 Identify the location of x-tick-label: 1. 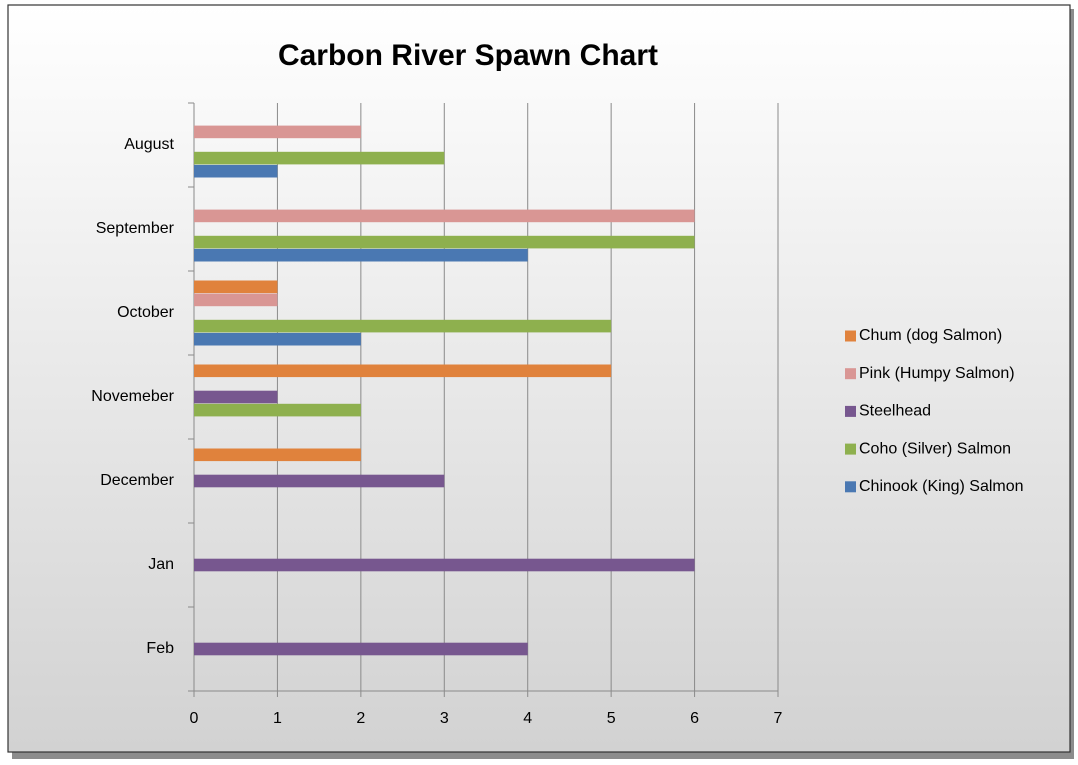
(277, 718).